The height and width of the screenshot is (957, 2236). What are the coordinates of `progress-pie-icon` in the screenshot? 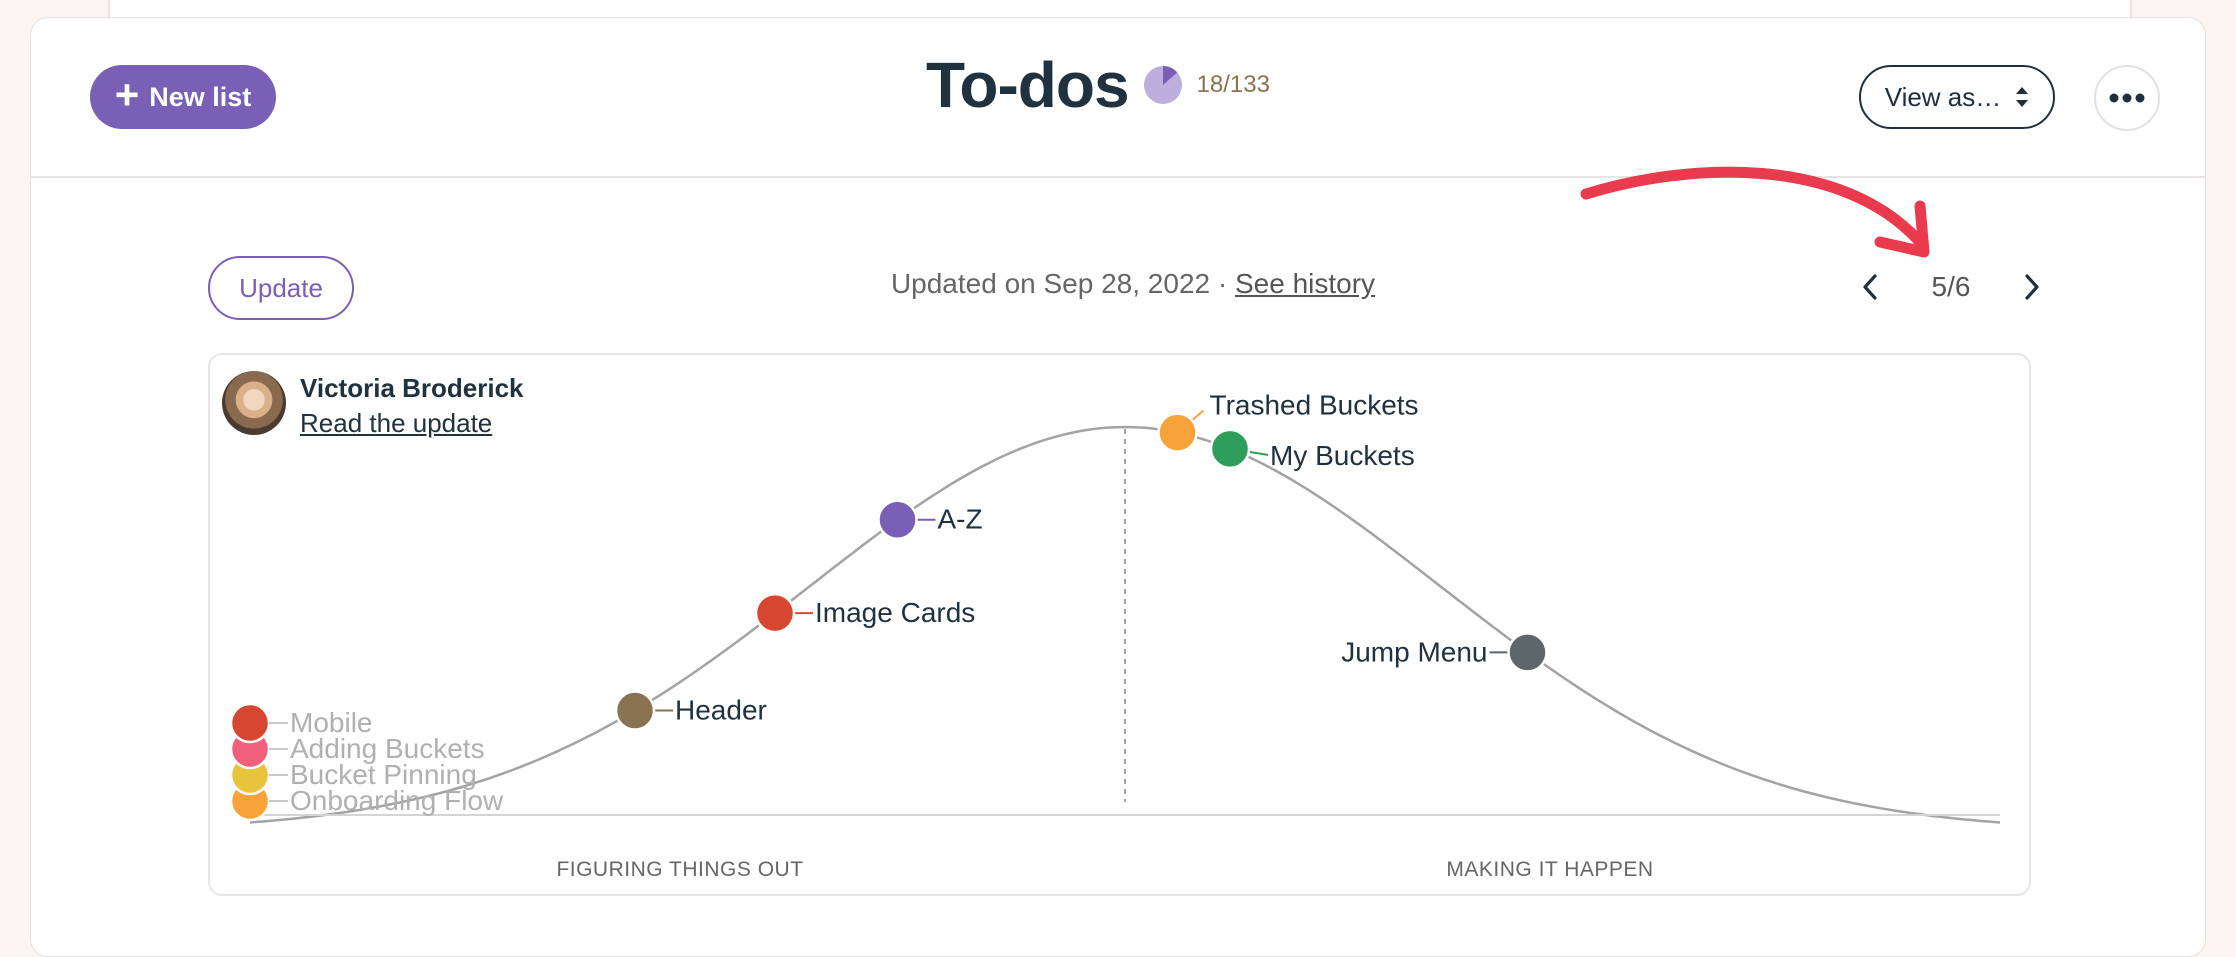 It's located at (1162, 85).